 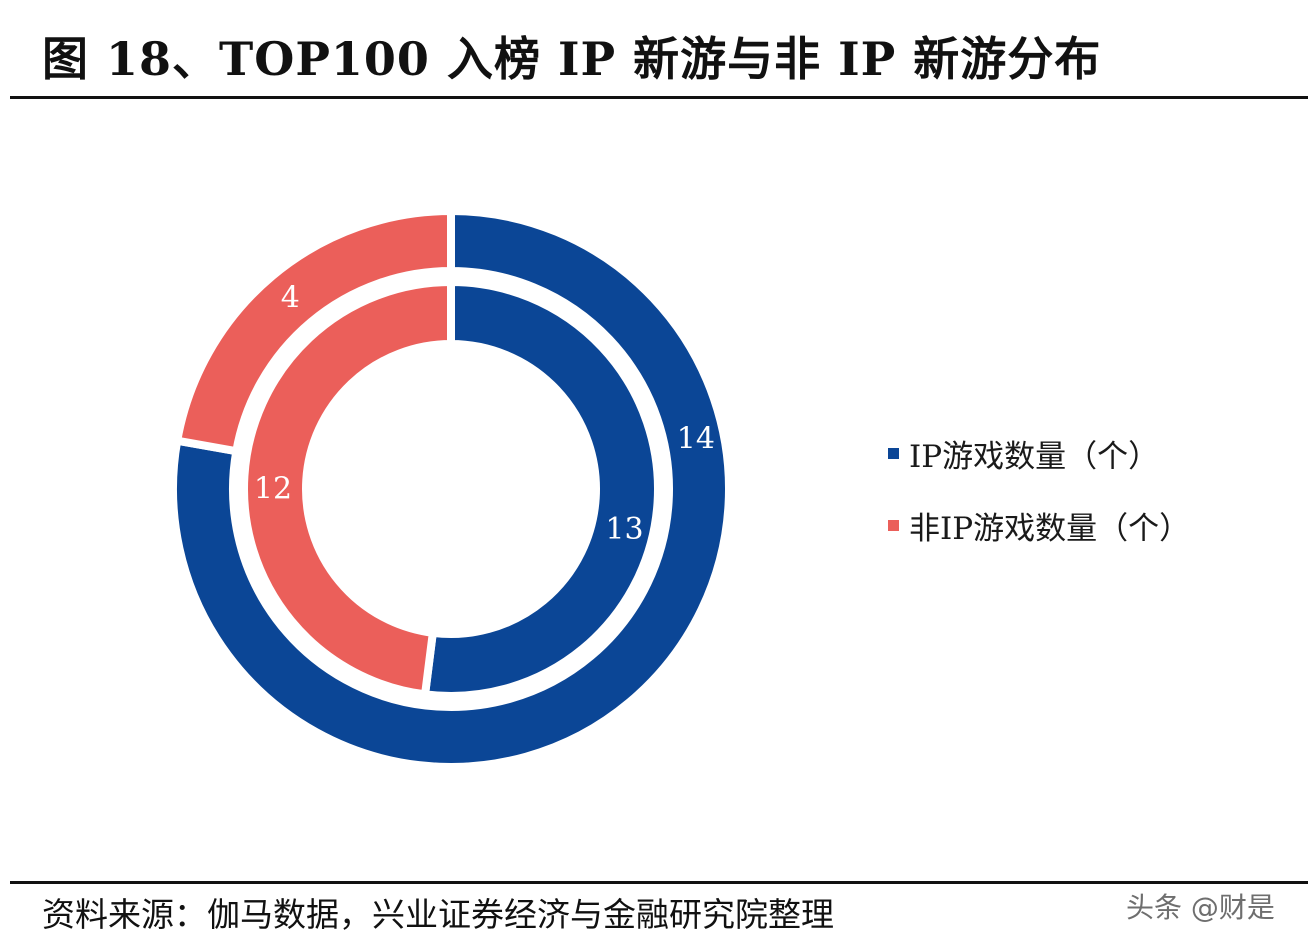 I want to click on source-note: 资料来源：伽马数据，兴业证券经济与金融研究院整理, so click(x=438, y=914).